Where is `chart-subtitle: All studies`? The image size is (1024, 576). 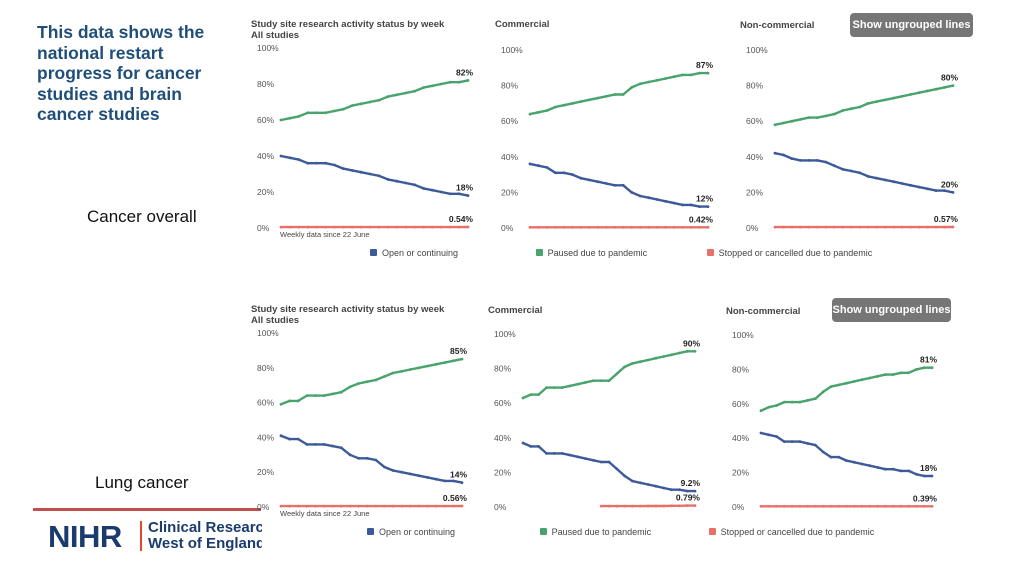
chart-subtitle: All studies is located at coordinates (275, 35).